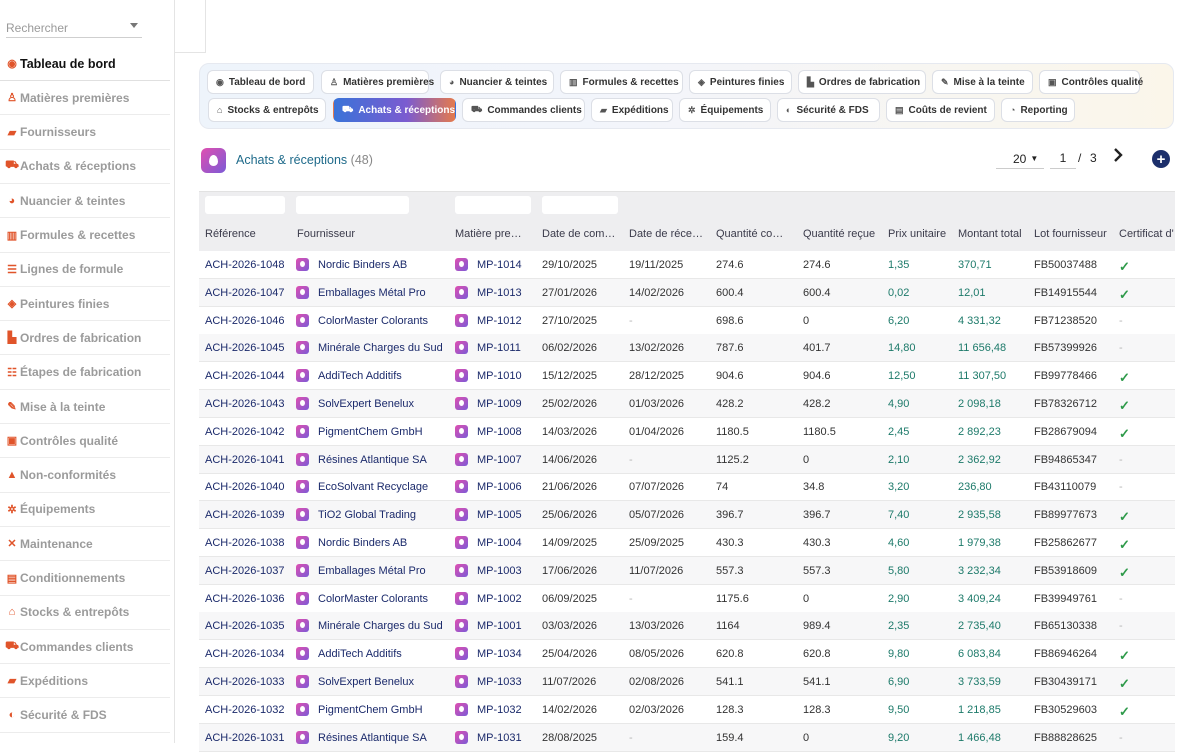 This screenshot has height=752, width=1200. What do you see at coordinates (499, 737) in the screenshot?
I see `material-cell: MP-1031` at bounding box center [499, 737].